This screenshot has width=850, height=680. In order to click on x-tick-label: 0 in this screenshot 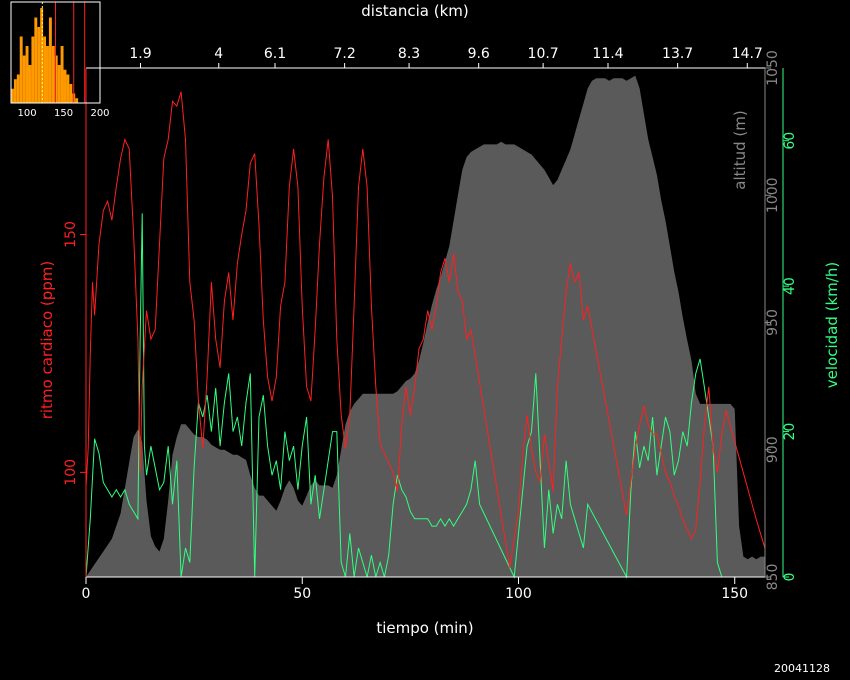, I will do `click(86, 594)`.